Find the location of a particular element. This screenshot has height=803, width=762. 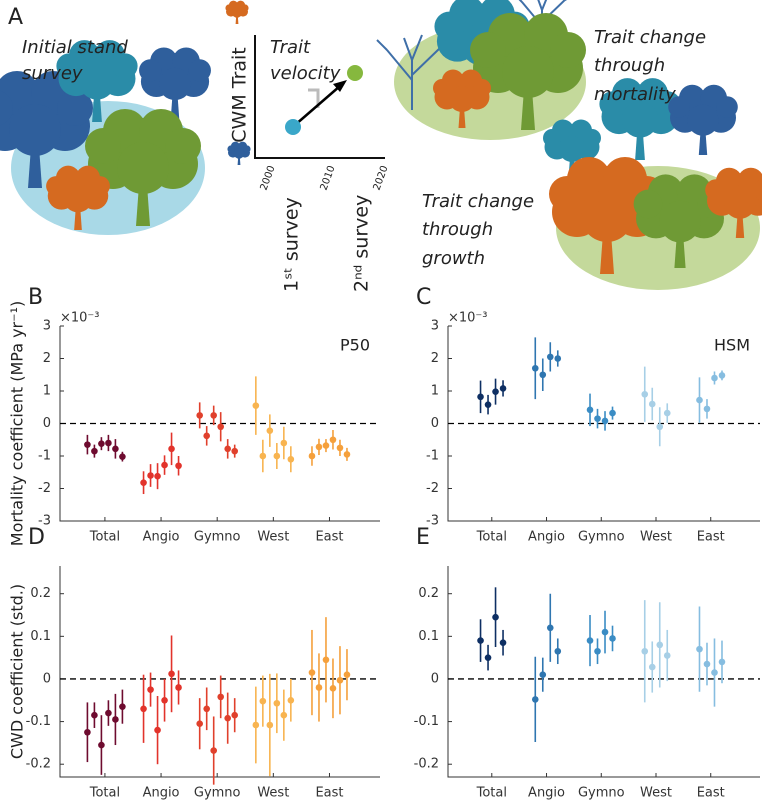

panel-label: A is located at coordinates (15, 17).